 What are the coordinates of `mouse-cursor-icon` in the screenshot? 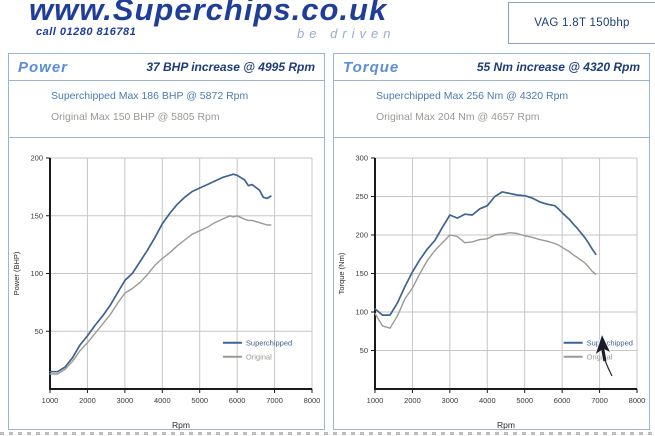 It's located at (603, 355).